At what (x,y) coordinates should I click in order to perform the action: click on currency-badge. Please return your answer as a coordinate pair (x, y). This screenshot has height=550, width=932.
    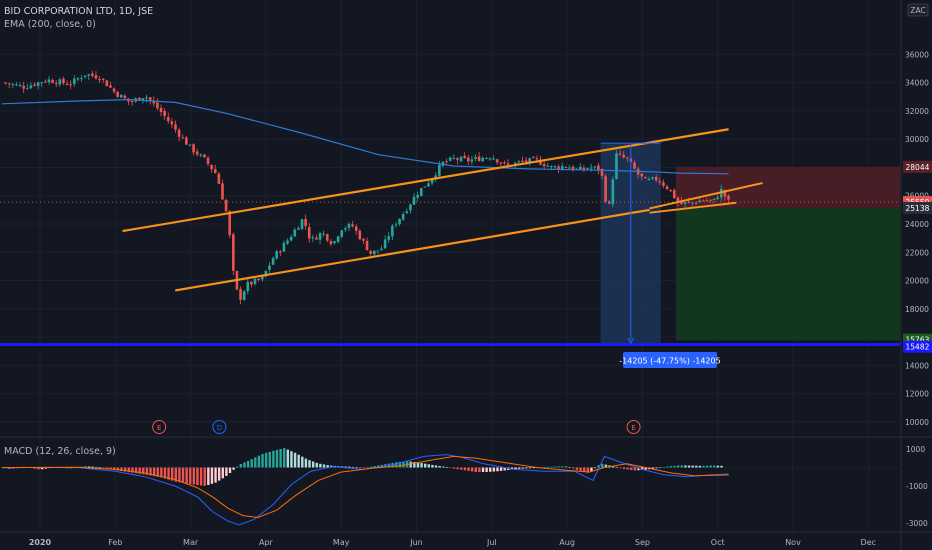
    Looking at the image, I should click on (918, 10).